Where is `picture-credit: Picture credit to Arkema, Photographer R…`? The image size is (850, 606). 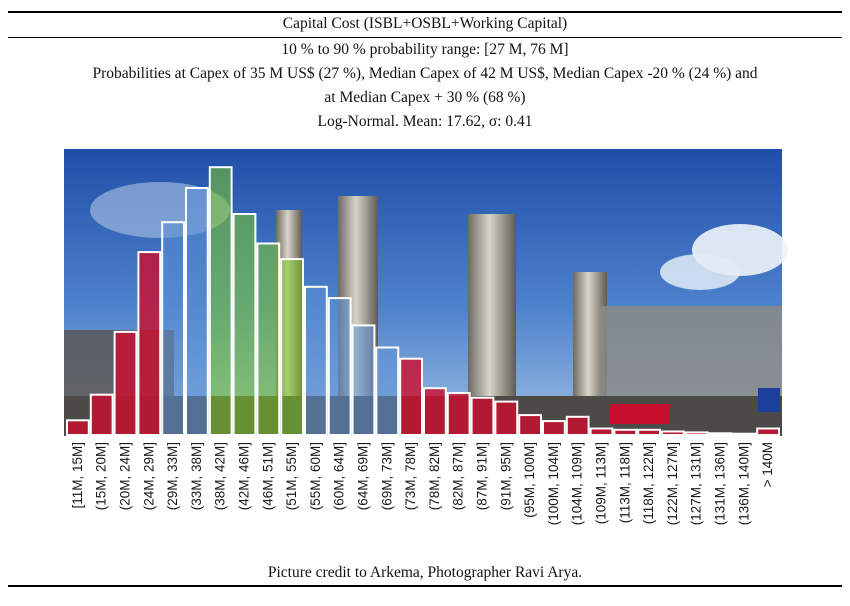 picture-credit: Picture credit to Arkema, Photographer R… is located at coordinates (425, 572).